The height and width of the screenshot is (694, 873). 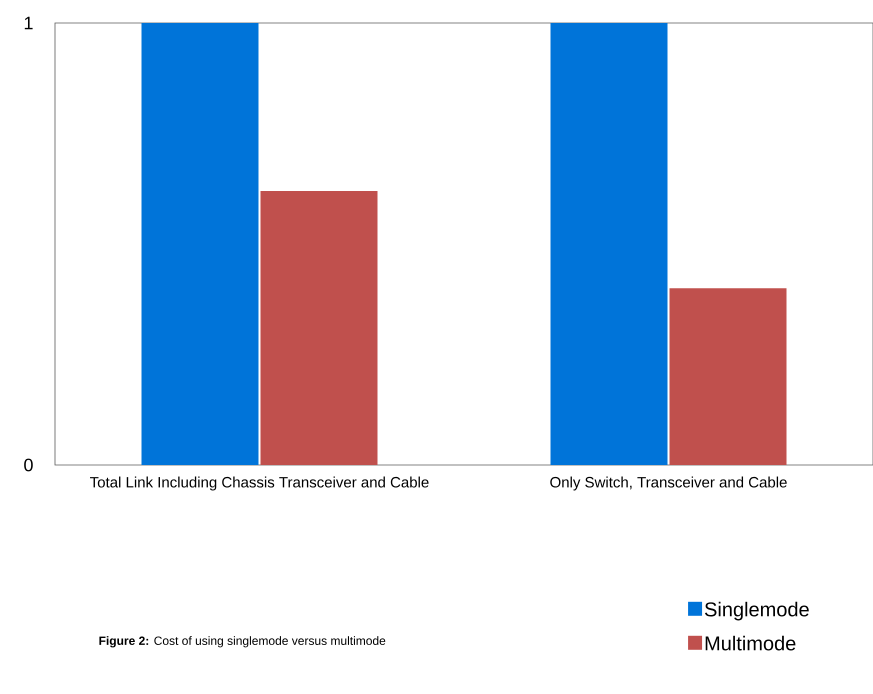 I want to click on legend-label: Singlemode, so click(x=756, y=611).